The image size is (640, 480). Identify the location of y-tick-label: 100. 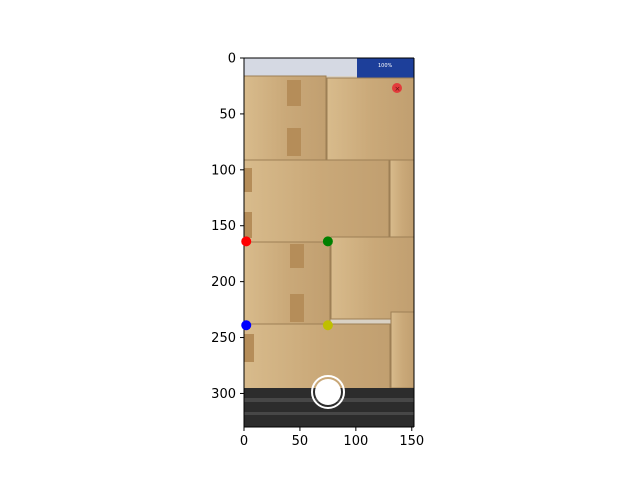
(223, 170).